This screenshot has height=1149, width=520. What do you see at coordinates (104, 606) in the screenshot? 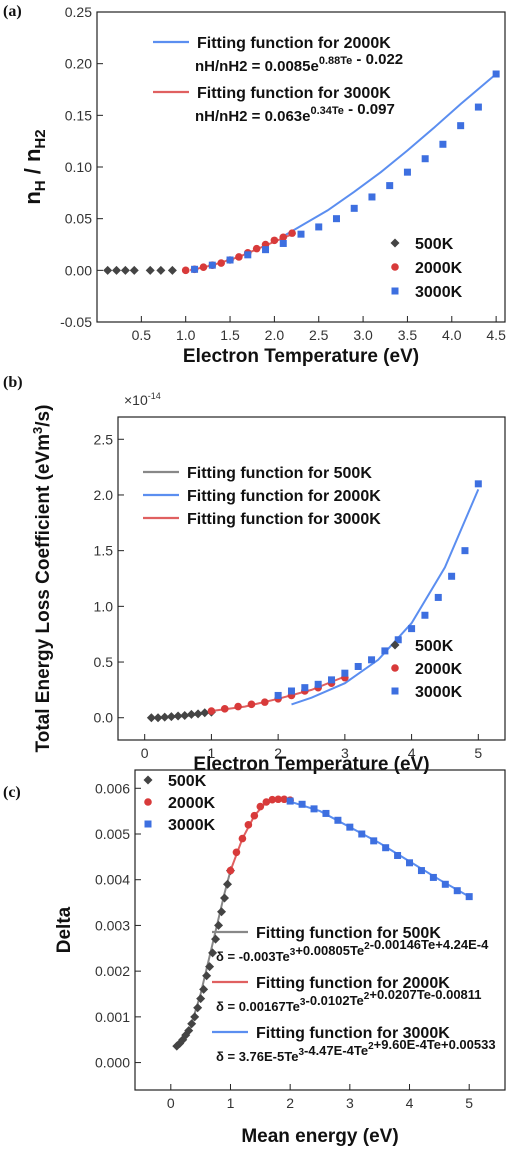
I see `y-tick-label: 1.0` at bounding box center [104, 606].